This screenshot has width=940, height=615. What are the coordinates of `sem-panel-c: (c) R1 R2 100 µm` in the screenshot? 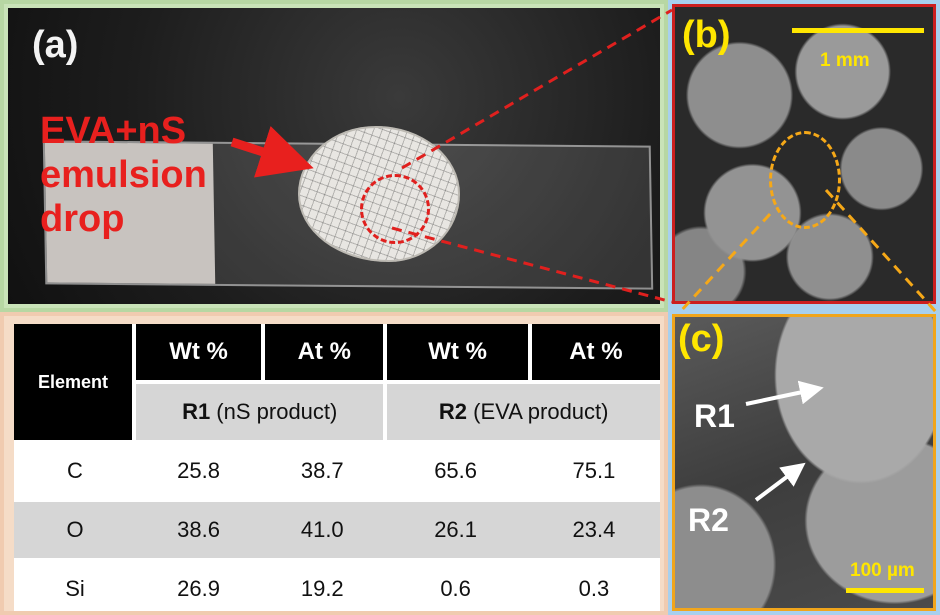 It's located at (804, 461).